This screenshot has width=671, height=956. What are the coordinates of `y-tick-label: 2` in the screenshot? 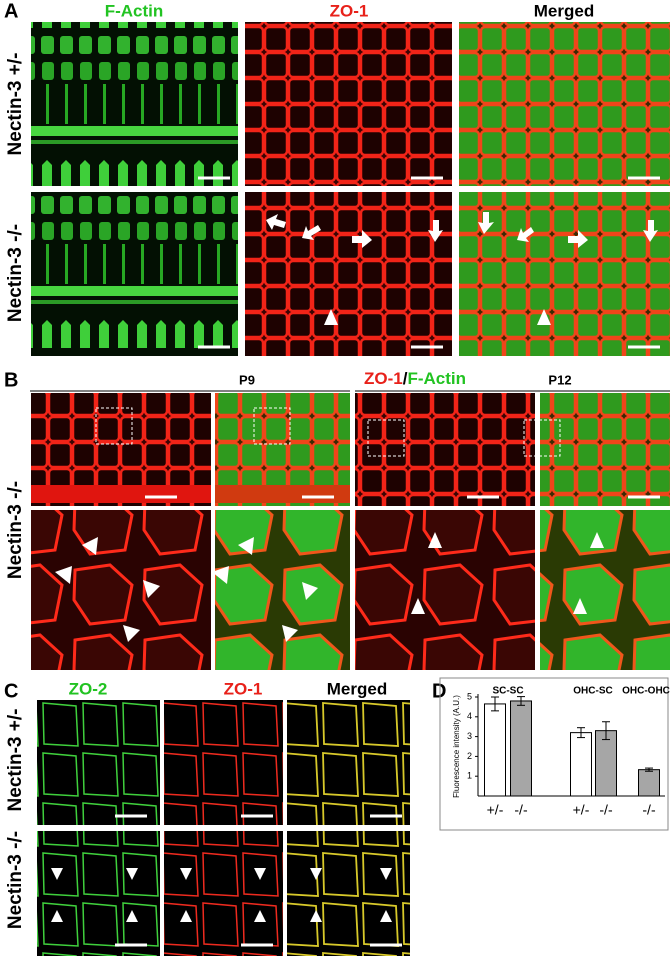 It's located at (469, 756).